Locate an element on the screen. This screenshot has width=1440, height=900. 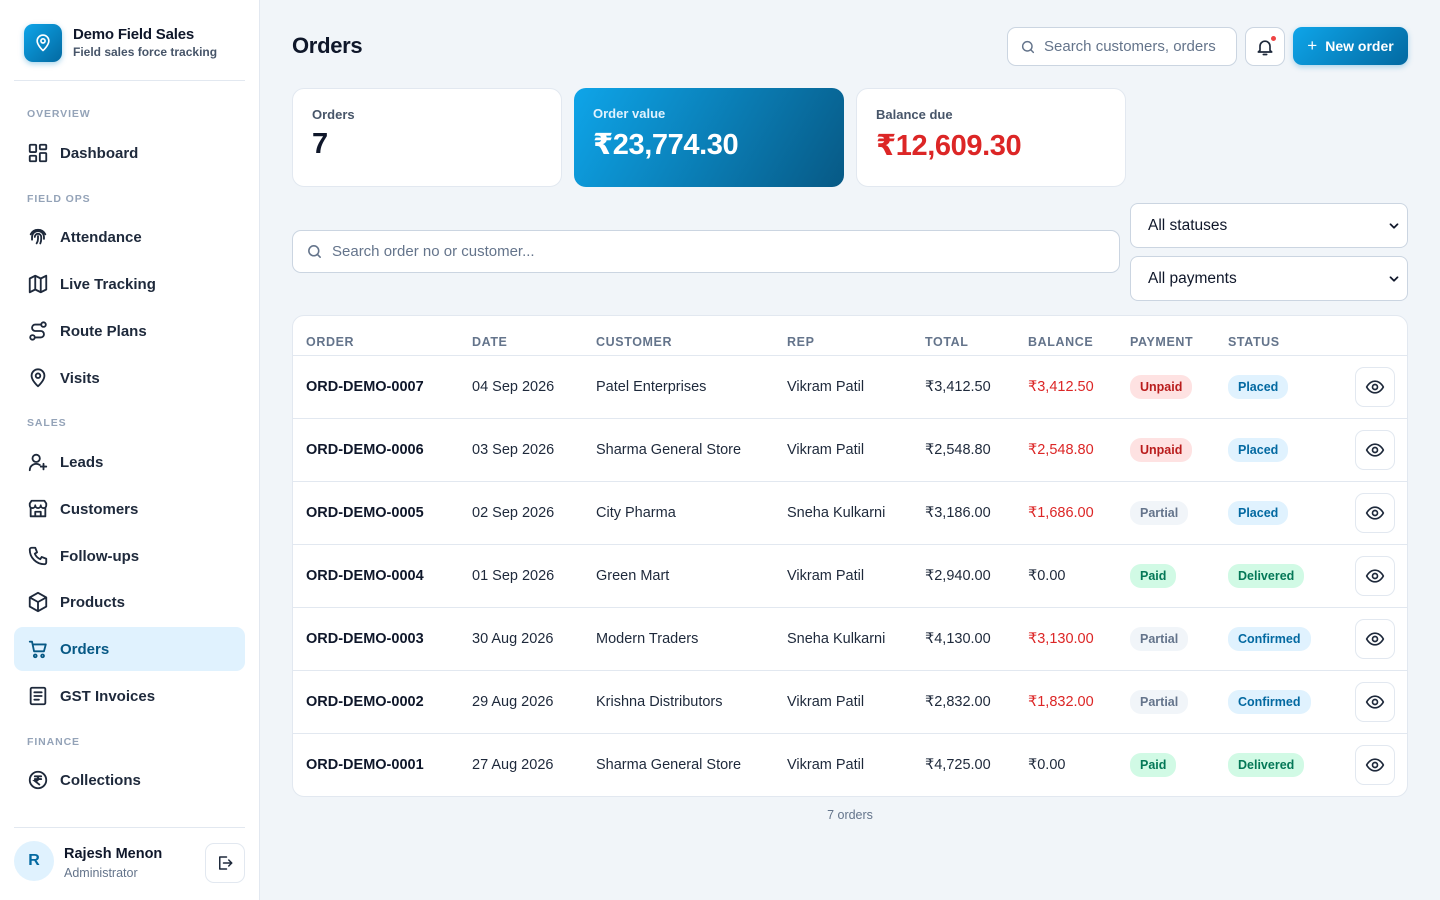
map-icon is located at coordinates (38, 284).